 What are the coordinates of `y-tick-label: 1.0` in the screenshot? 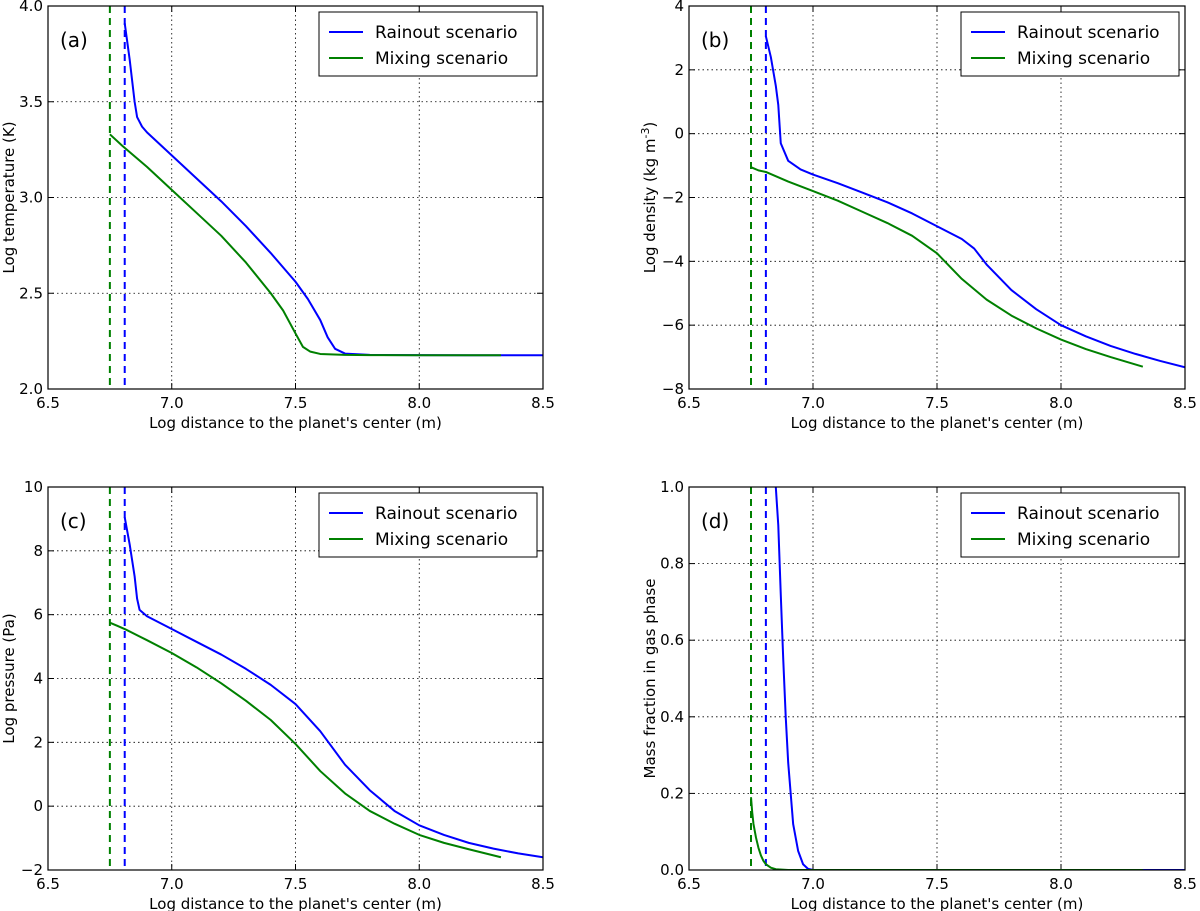 It's located at (672, 487).